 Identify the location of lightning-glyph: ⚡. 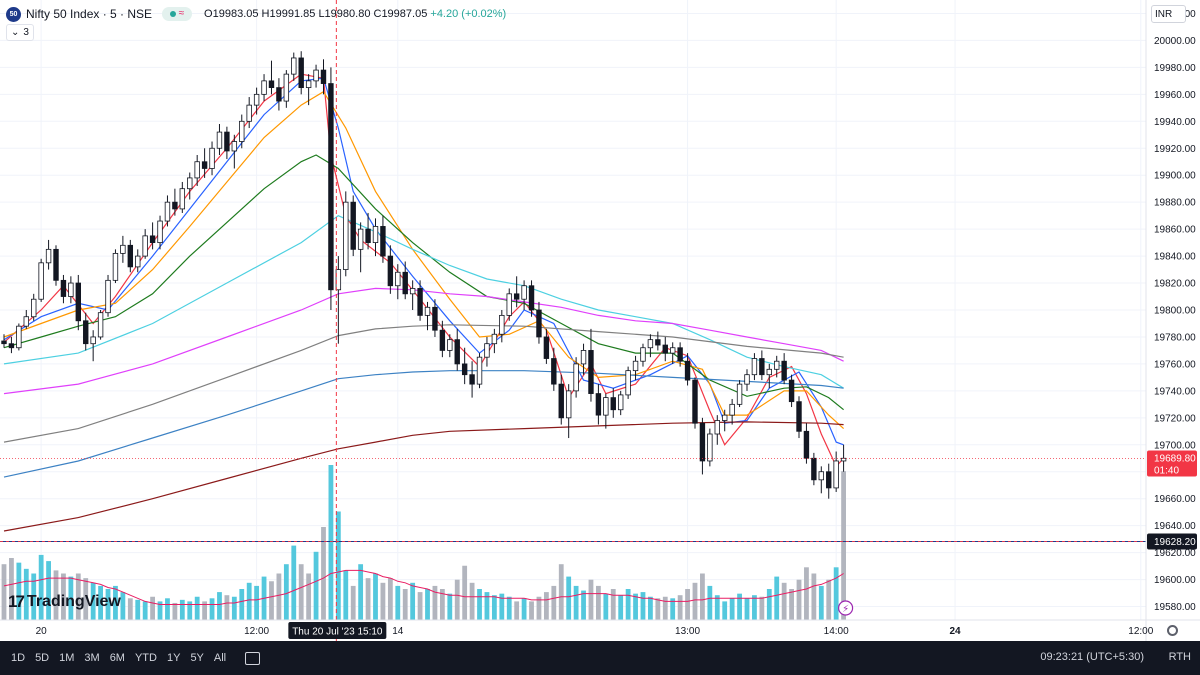
(845, 609).